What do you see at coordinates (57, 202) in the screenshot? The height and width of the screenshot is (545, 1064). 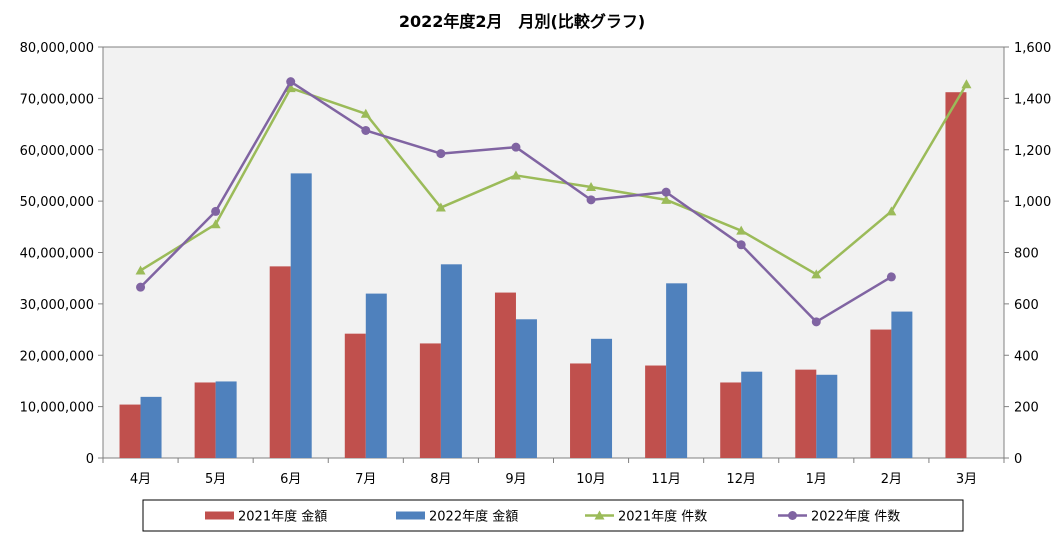 I see `left-axis-tick-label: 50,000,000` at bounding box center [57, 202].